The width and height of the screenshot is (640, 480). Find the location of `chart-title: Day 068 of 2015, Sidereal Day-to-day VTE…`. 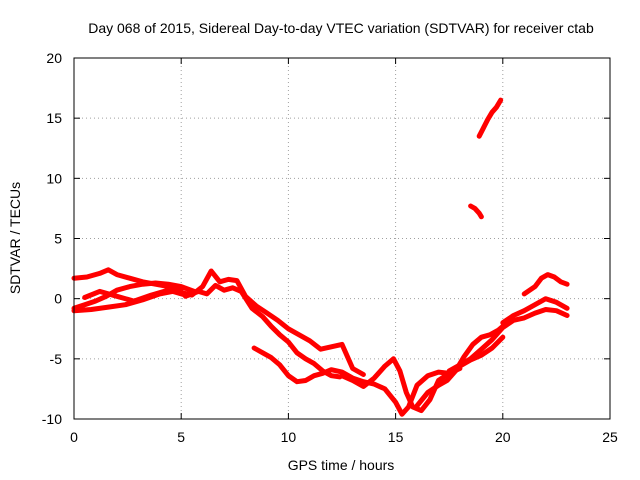

chart-title: Day 068 of 2015, Sidereal Day-to-day VTE… is located at coordinates (341, 28).